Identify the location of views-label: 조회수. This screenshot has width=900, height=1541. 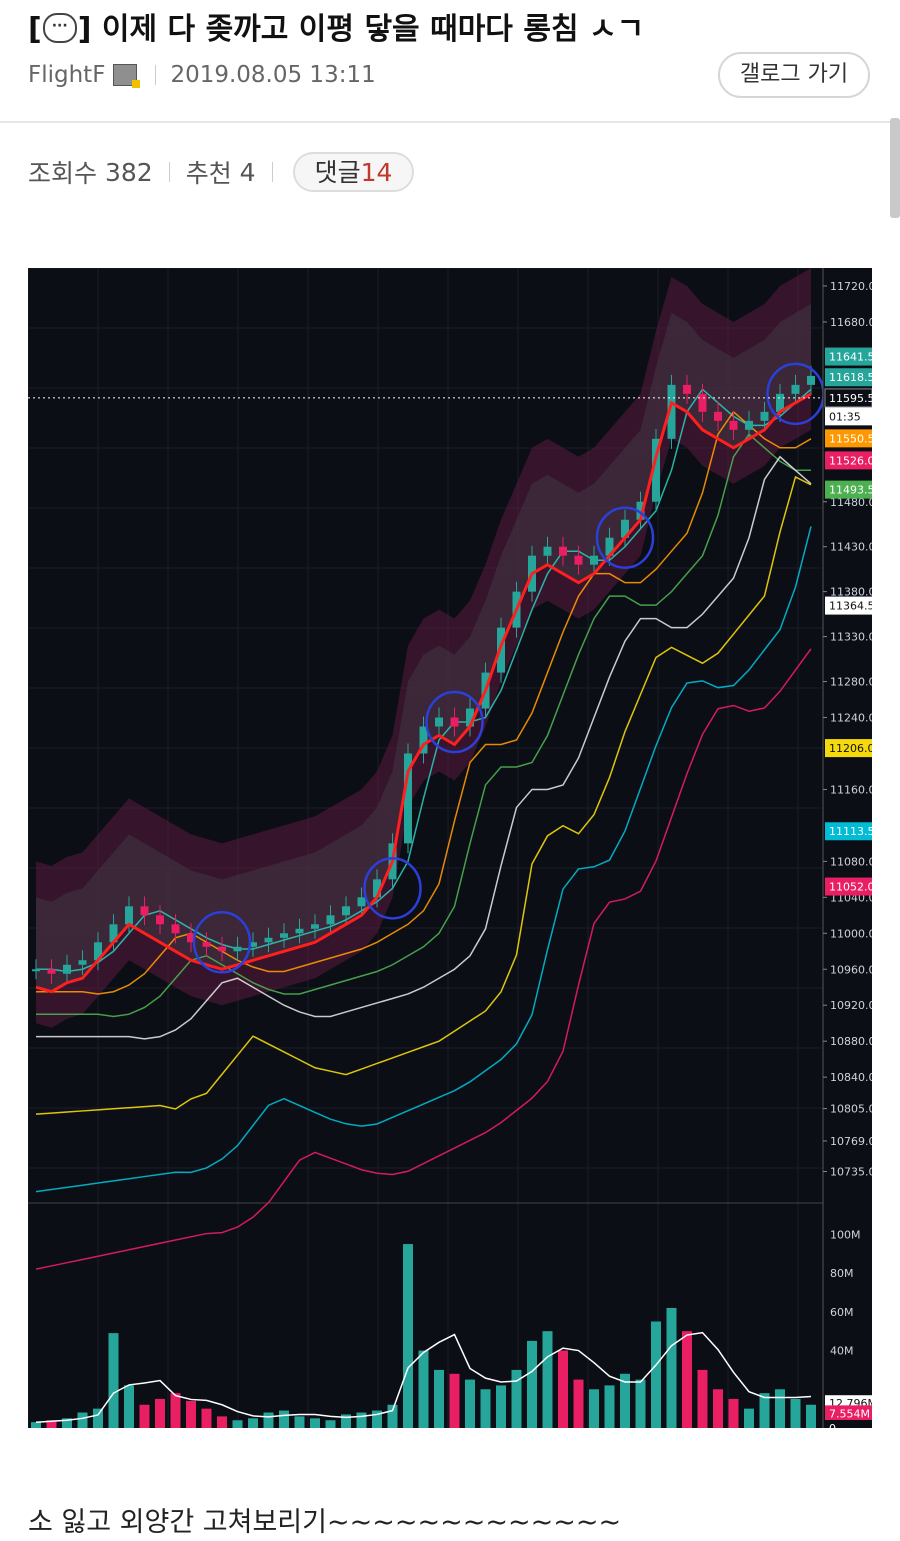
(63, 173).